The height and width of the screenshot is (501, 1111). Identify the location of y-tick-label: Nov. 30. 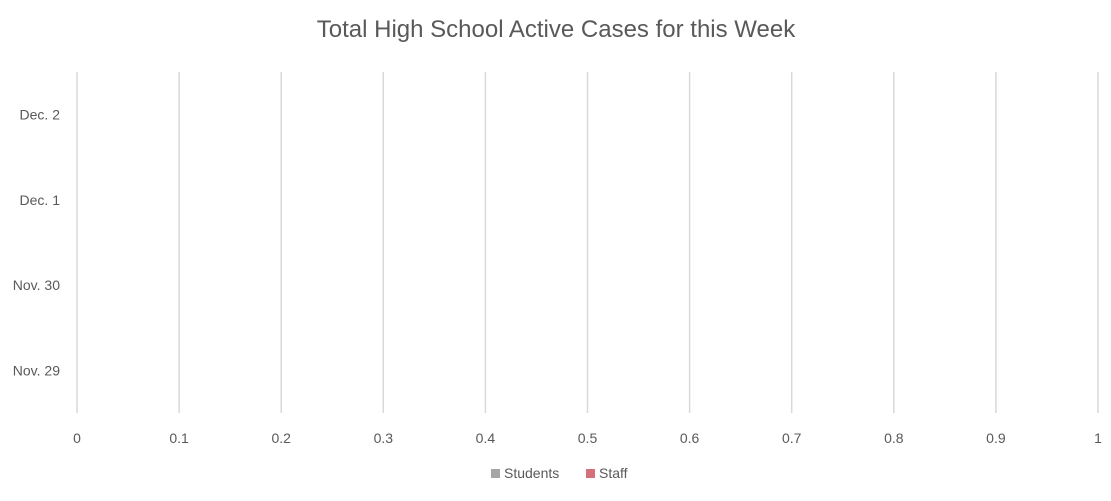
(36, 285).